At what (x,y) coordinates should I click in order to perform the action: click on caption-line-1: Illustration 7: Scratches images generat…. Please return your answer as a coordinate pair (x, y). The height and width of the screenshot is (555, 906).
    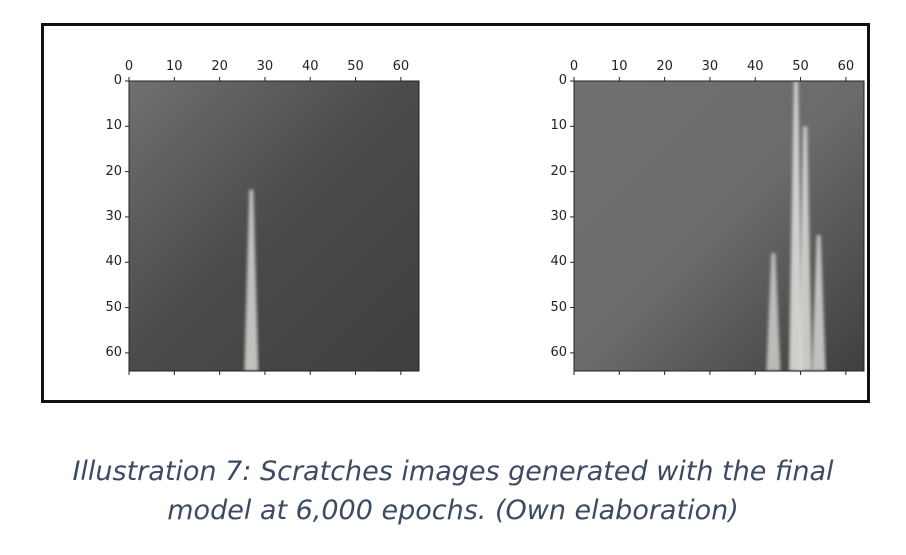
    Looking at the image, I should click on (453, 471).